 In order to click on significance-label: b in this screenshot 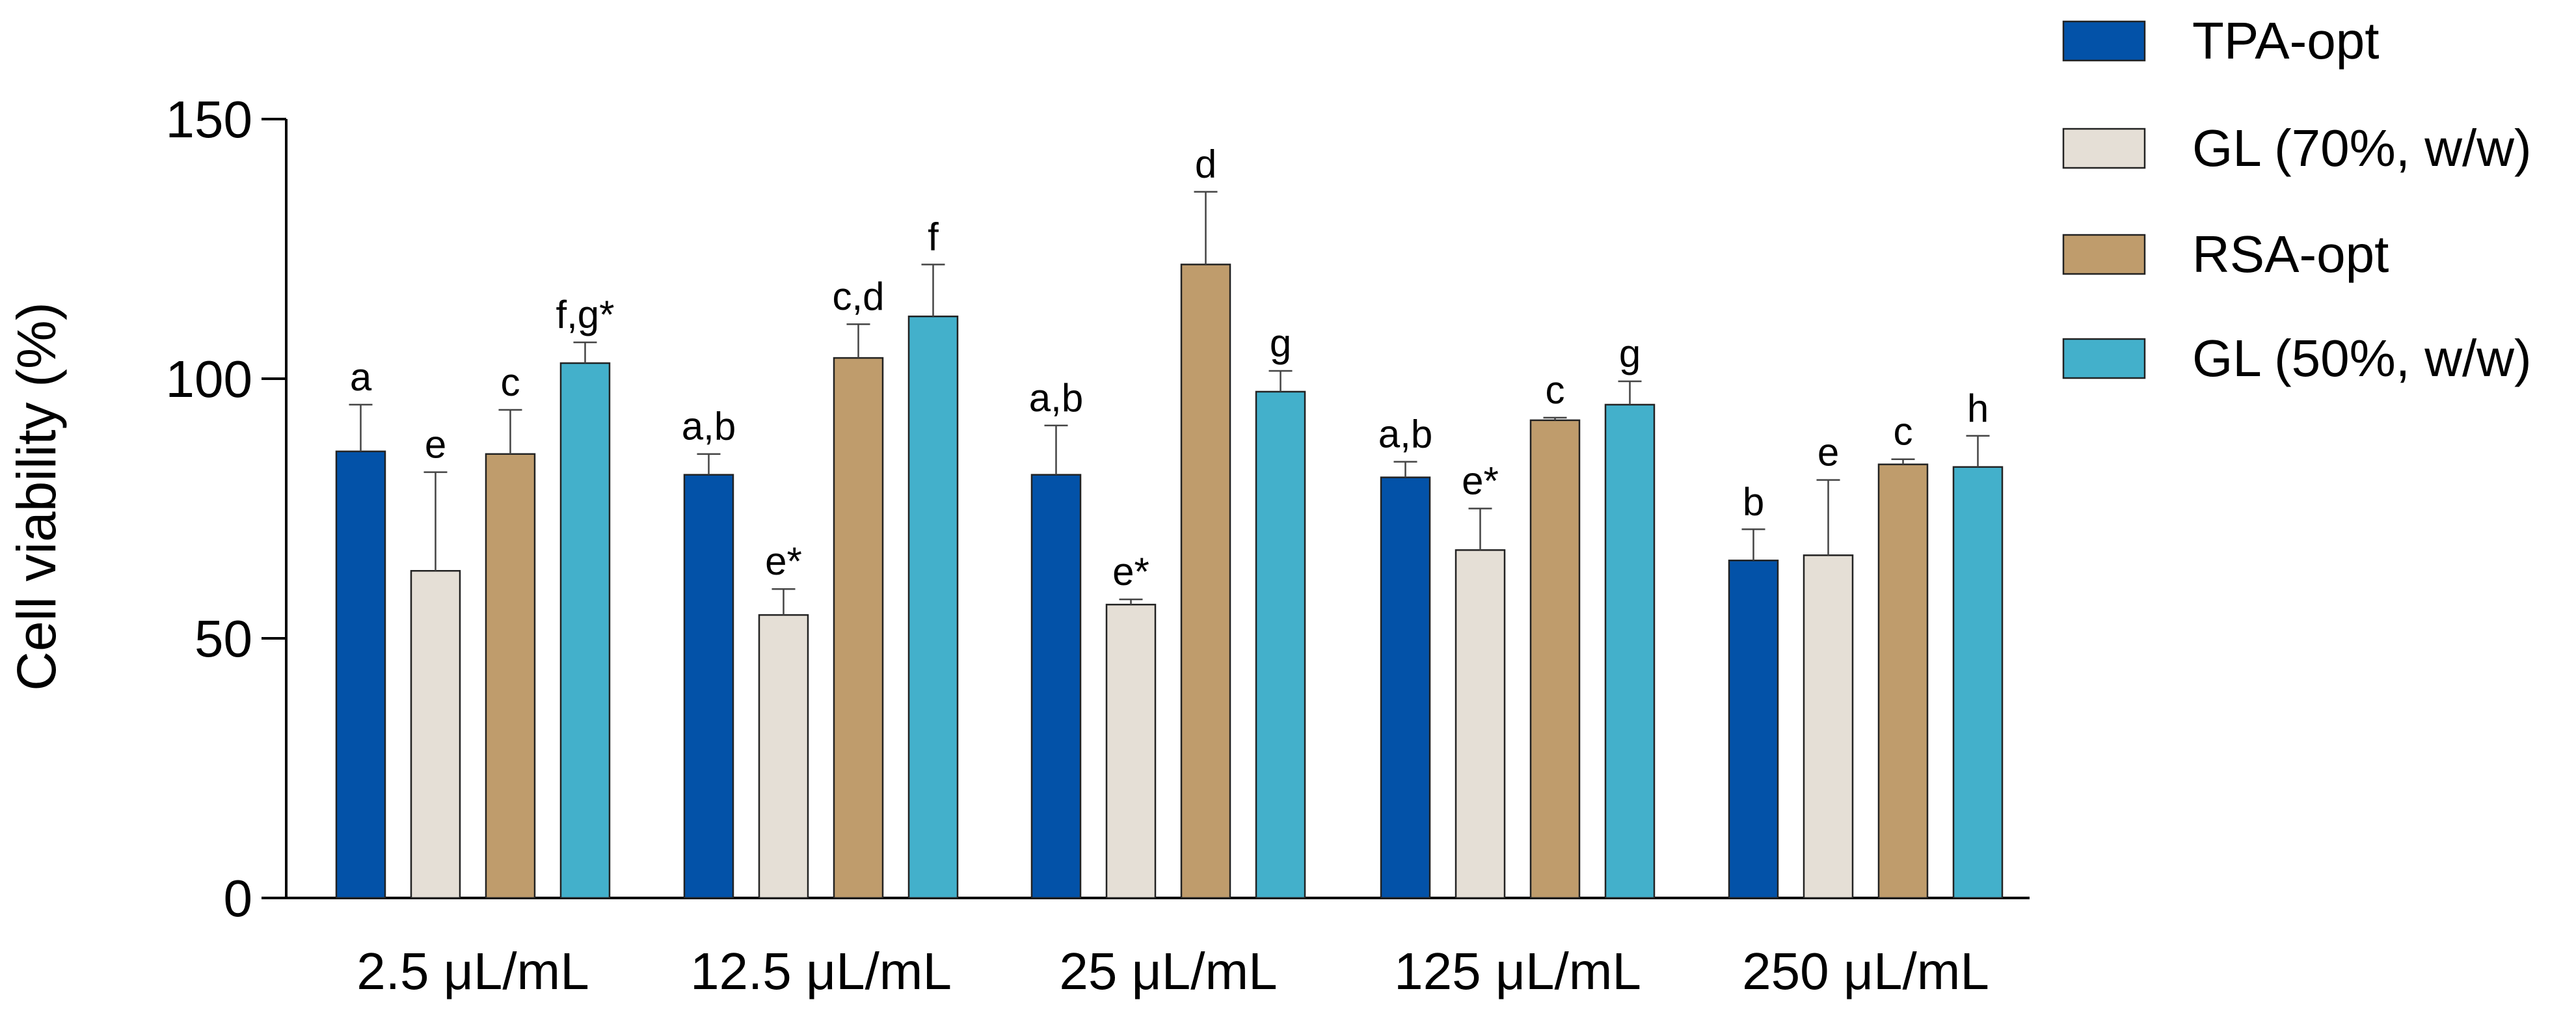, I will do `click(1753, 501)`.